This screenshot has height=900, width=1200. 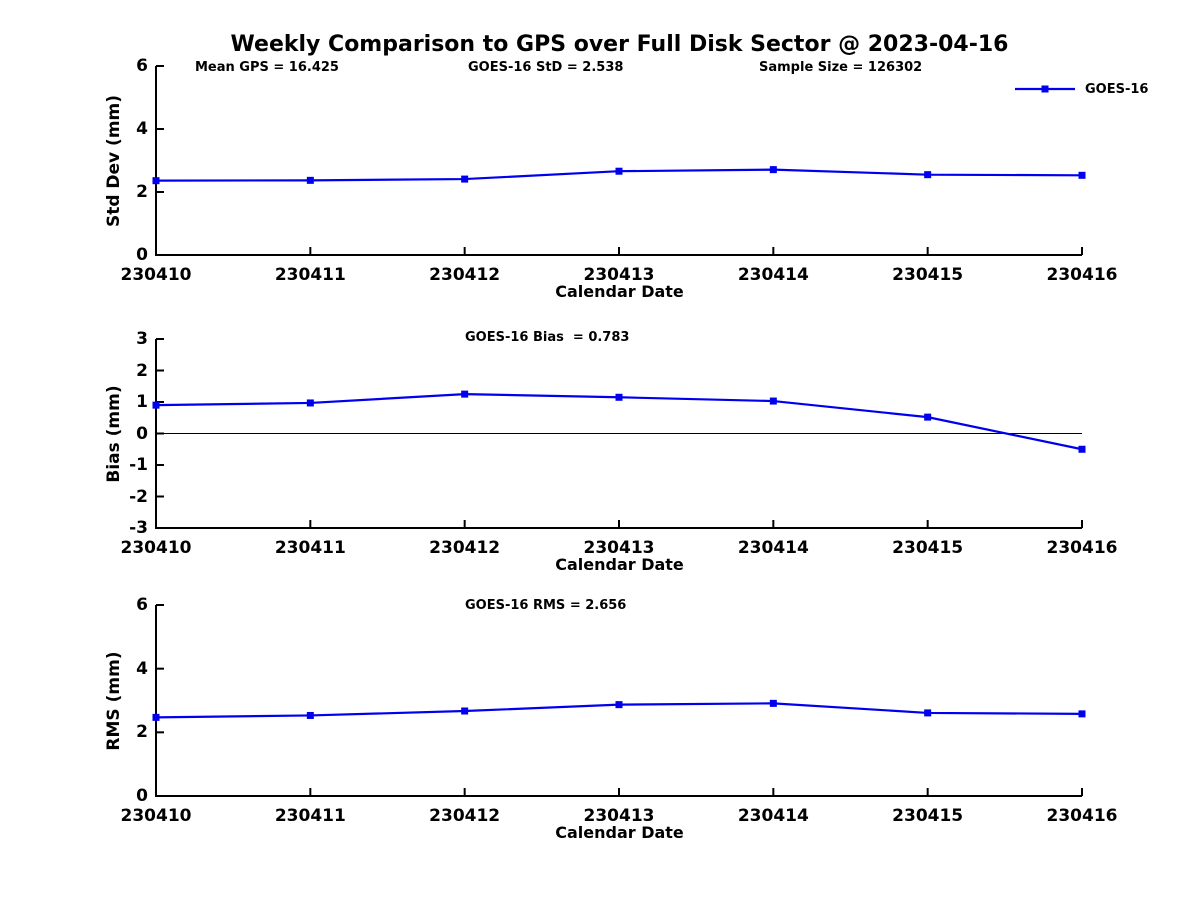 What do you see at coordinates (142, 129) in the screenshot?
I see `std-dev-y-tick-label: 4` at bounding box center [142, 129].